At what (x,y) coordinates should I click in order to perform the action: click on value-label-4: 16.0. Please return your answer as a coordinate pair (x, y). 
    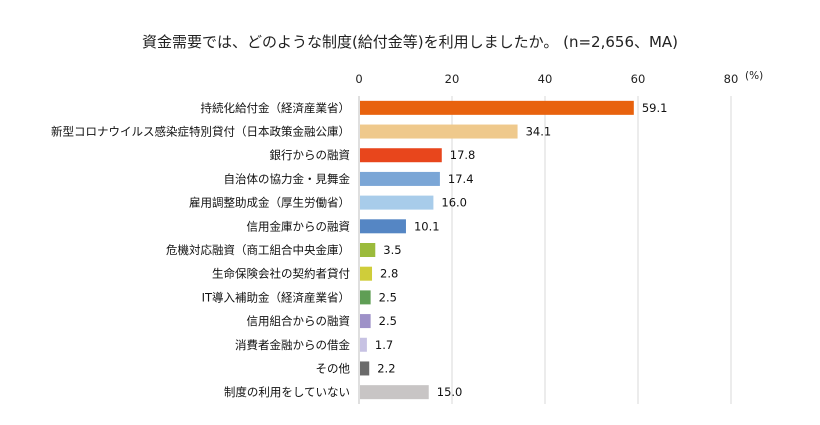
    Looking at the image, I should click on (454, 203).